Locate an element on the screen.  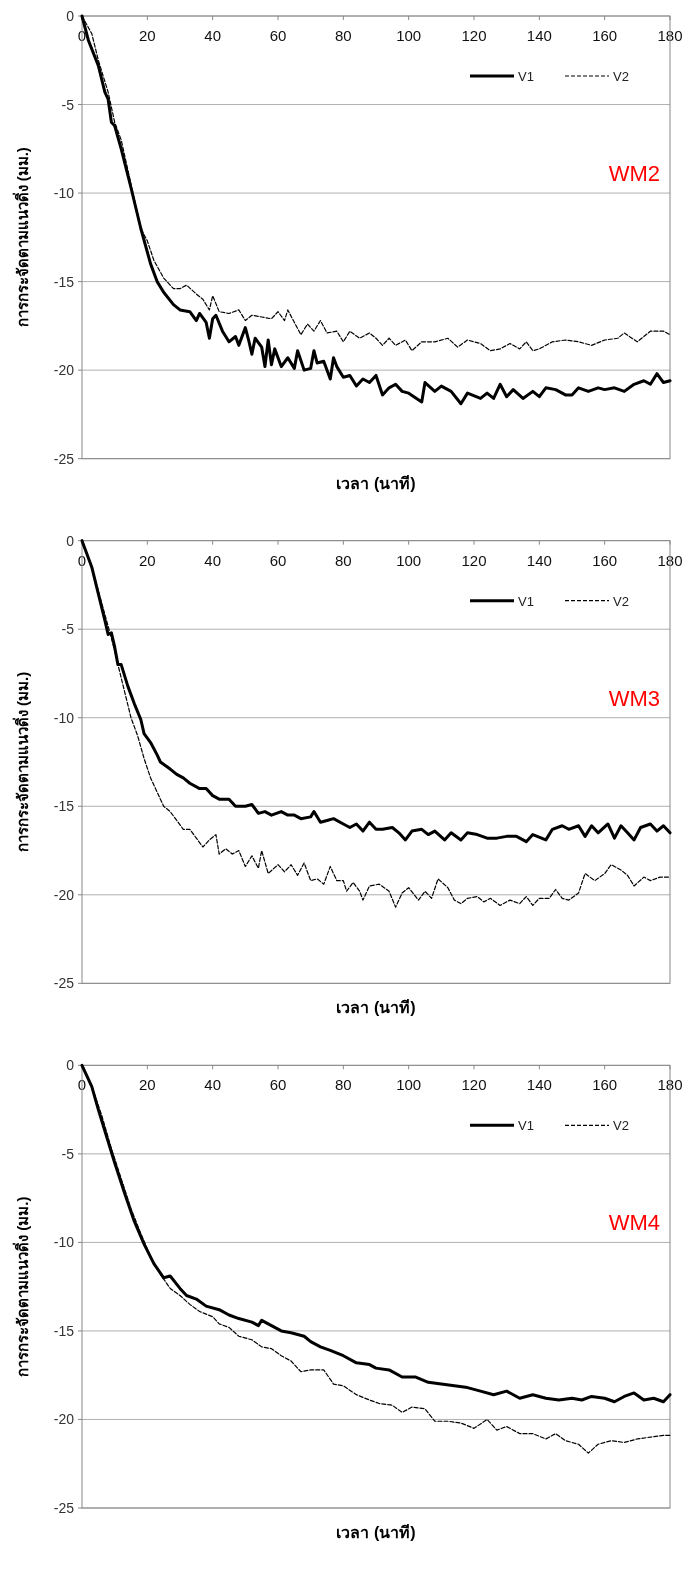
annotation: WM3 is located at coordinates (634, 698).